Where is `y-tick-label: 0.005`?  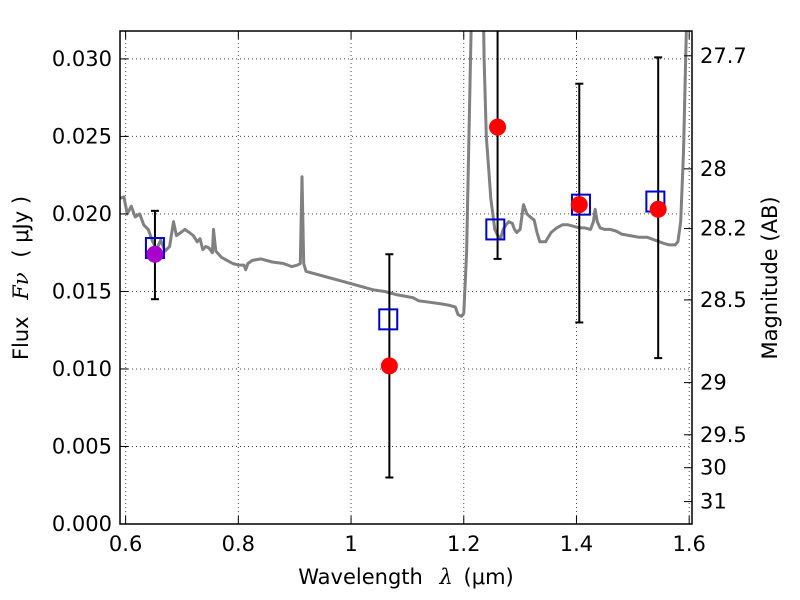
y-tick-label: 0.005 is located at coordinates (82, 446).